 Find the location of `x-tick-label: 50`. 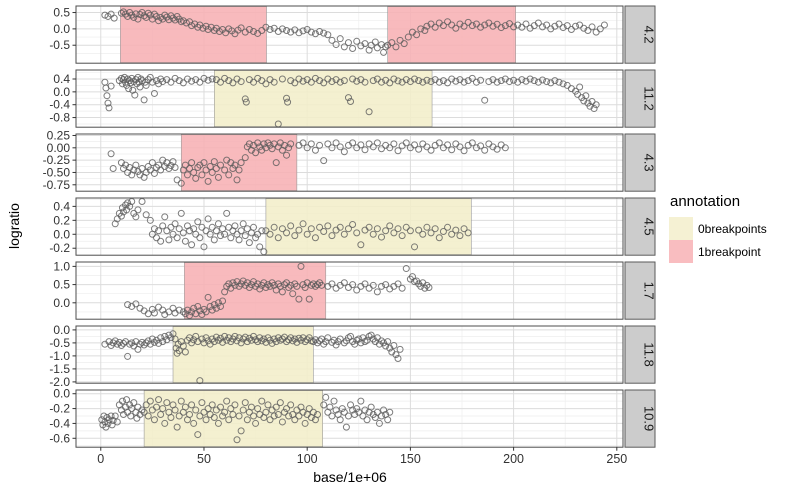

x-tick-label: 50 is located at coordinates (204, 459).